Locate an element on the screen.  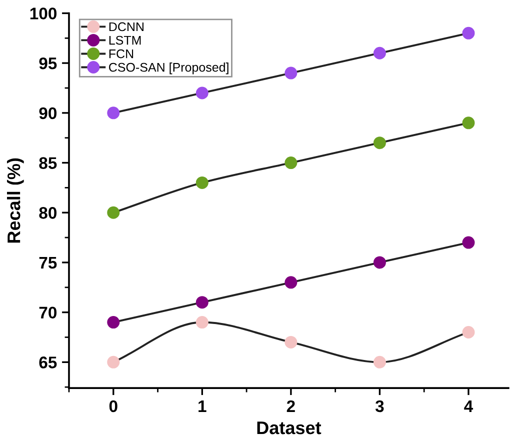
legend-label: LSTM is located at coordinates (125, 40).